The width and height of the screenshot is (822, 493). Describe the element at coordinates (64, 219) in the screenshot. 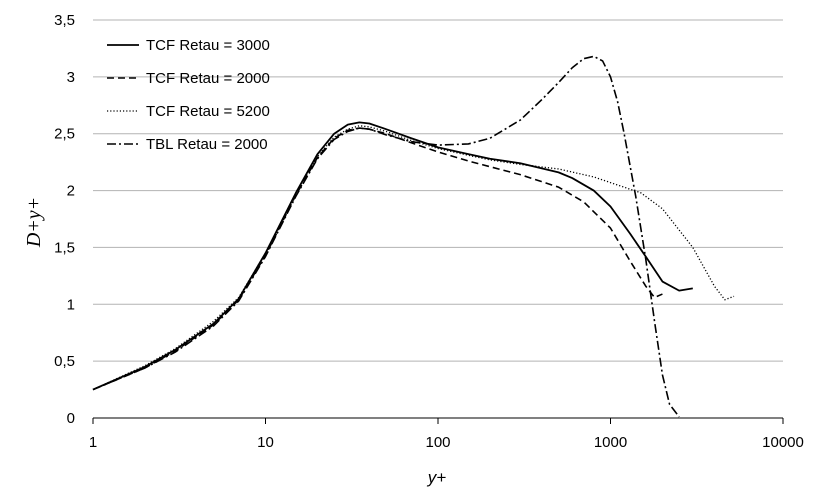

I see `y-tick-labels: 0 0,5 1 1,5 2 2,5 3 3,5` at that location.